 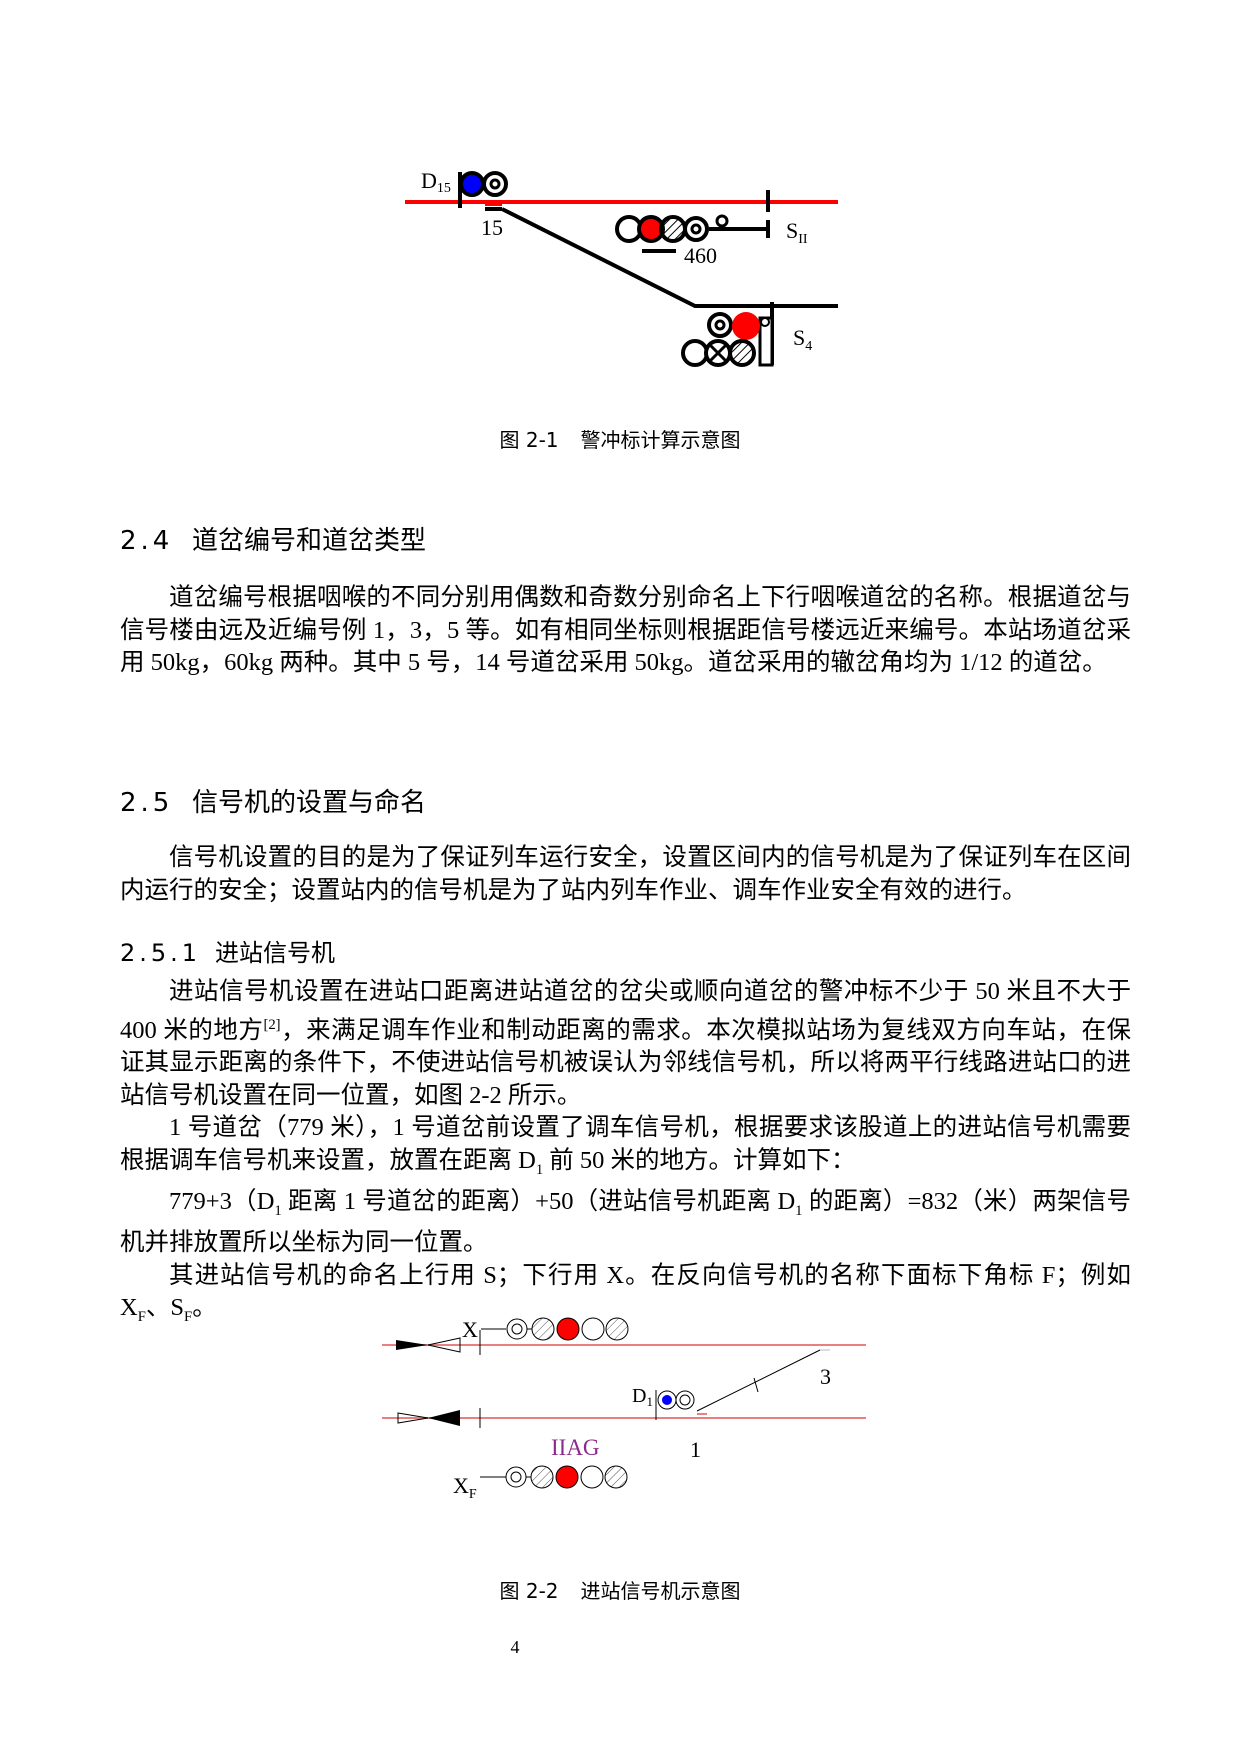 What do you see at coordinates (802, 339) in the screenshot?
I see `s4-label: S4` at bounding box center [802, 339].